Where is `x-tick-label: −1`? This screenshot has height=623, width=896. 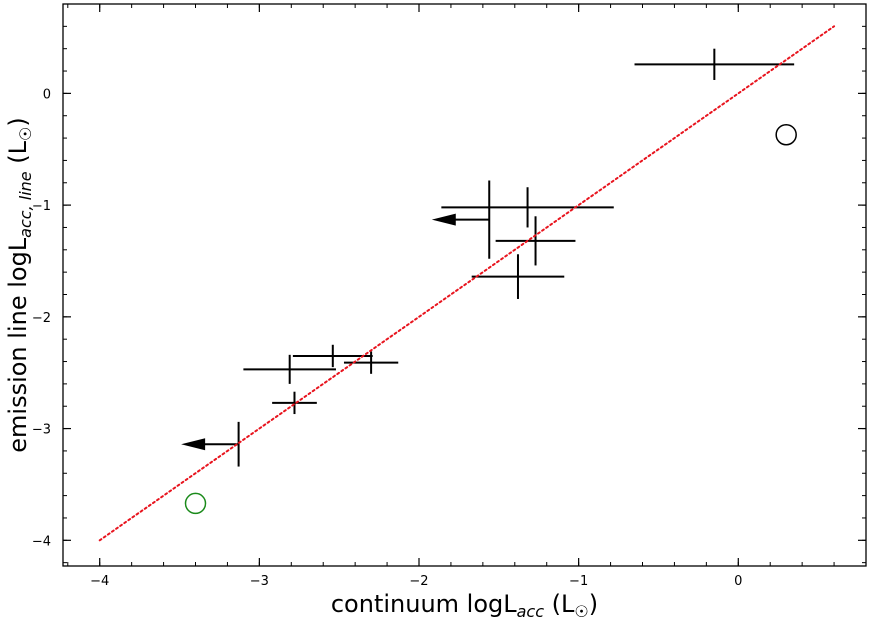 x-tick-label: −1 is located at coordinates (578, 581).